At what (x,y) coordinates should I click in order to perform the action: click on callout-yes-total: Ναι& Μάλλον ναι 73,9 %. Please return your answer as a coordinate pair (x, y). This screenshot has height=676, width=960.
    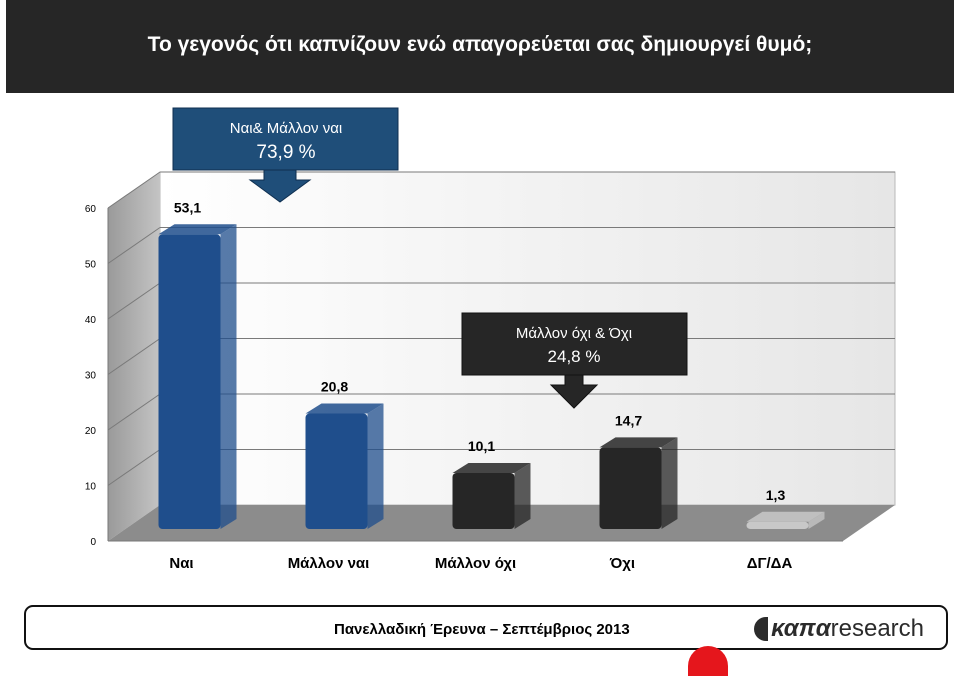
    Looking at the image, I should click on (285, 155).